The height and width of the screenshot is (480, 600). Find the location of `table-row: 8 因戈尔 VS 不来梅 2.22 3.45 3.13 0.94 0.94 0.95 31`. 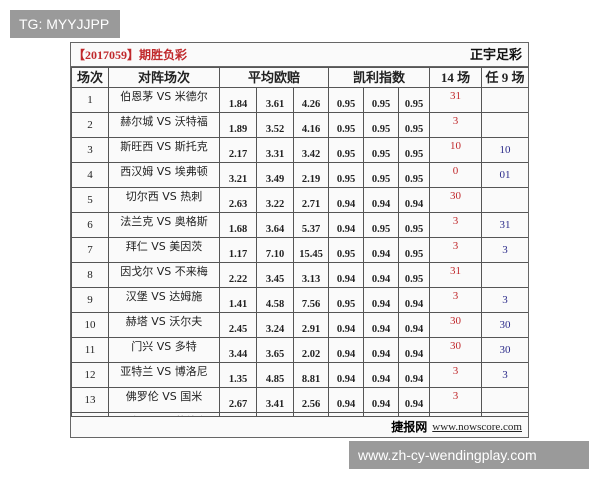

table-row: 8 因戈尔 VS 不来梅 2.22 3.45 3.13 0.94 0.94 0.95 31 is located at coordinates (299, 275).